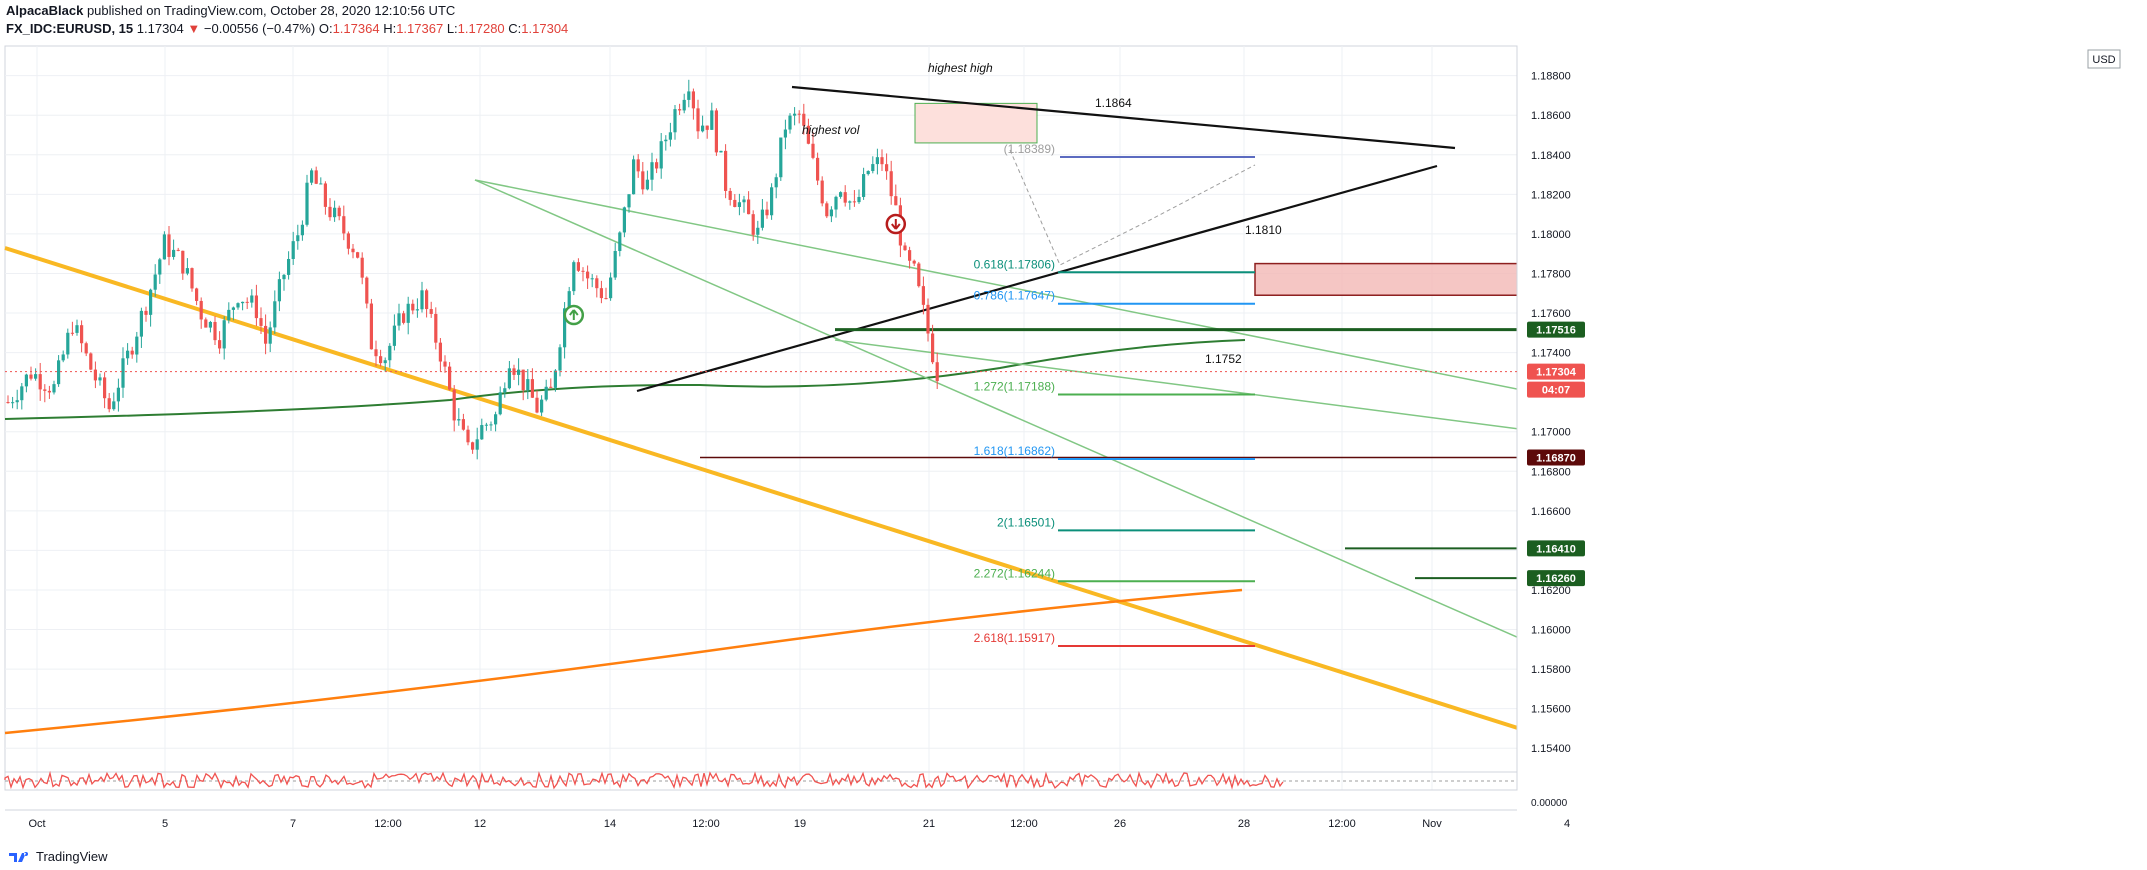  I want to click on time-tick-label: Nov, so click(1432, 824).